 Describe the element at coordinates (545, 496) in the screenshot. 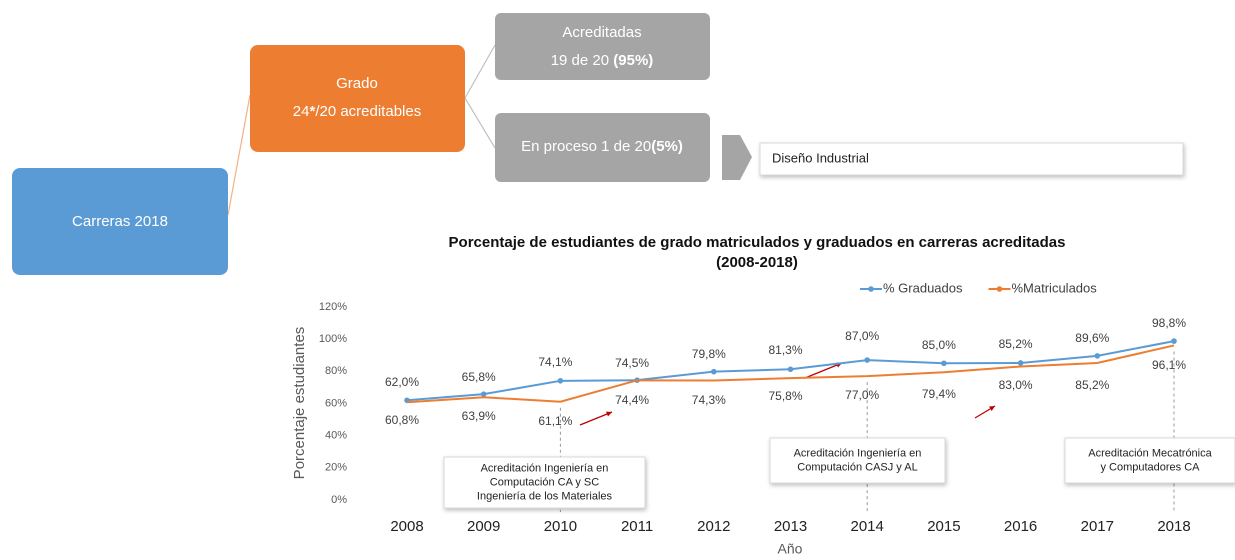

I see `annotation-text: Ingeniería de los Materiales` at that location.